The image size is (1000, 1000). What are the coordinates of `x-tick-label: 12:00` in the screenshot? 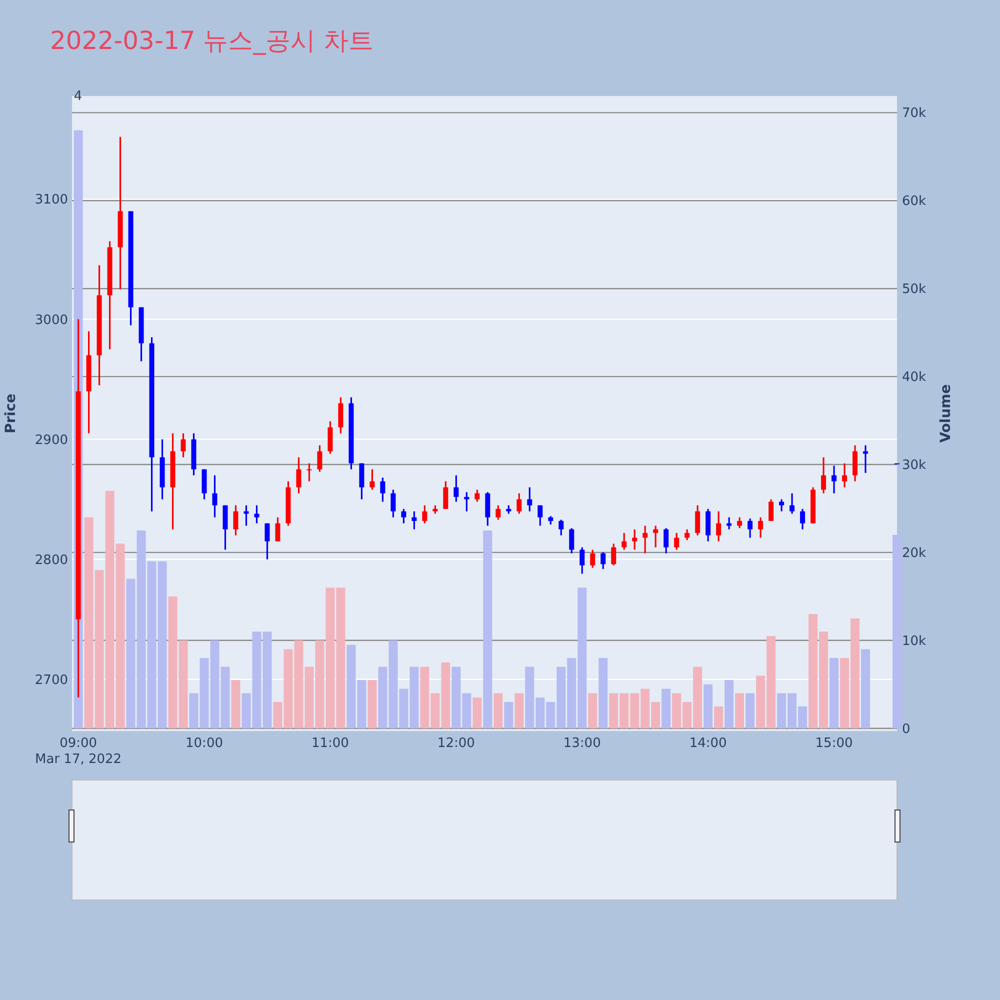 It's located at (456, 743).